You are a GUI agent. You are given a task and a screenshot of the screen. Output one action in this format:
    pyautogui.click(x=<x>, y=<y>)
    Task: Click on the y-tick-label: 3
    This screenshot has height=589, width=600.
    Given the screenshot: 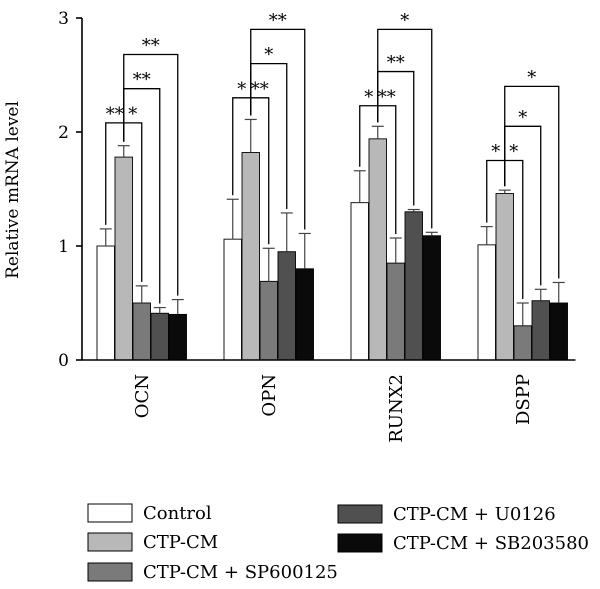 What is the action you would take?
    pyautogui.click(x=63, y=19)
    